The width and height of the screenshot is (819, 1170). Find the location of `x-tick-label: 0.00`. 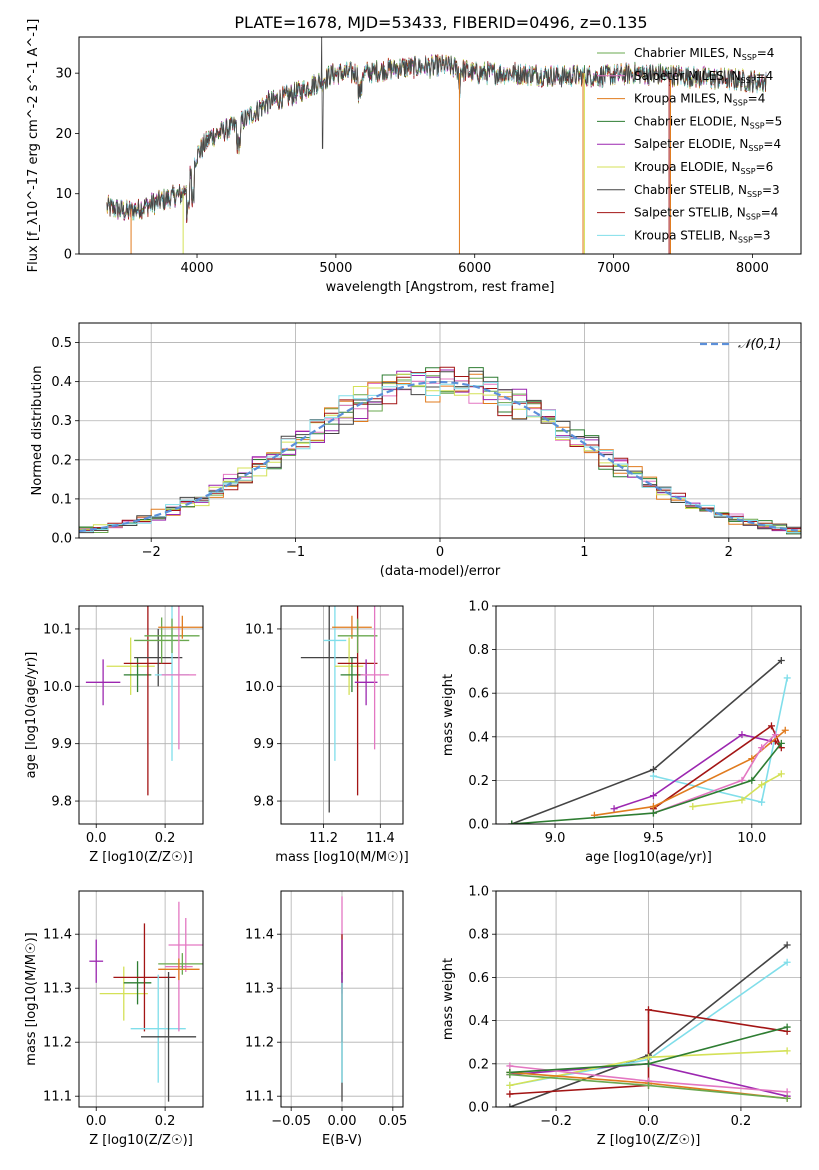

x-tick-label: 0.00 is located at coordinates (342, 1121).